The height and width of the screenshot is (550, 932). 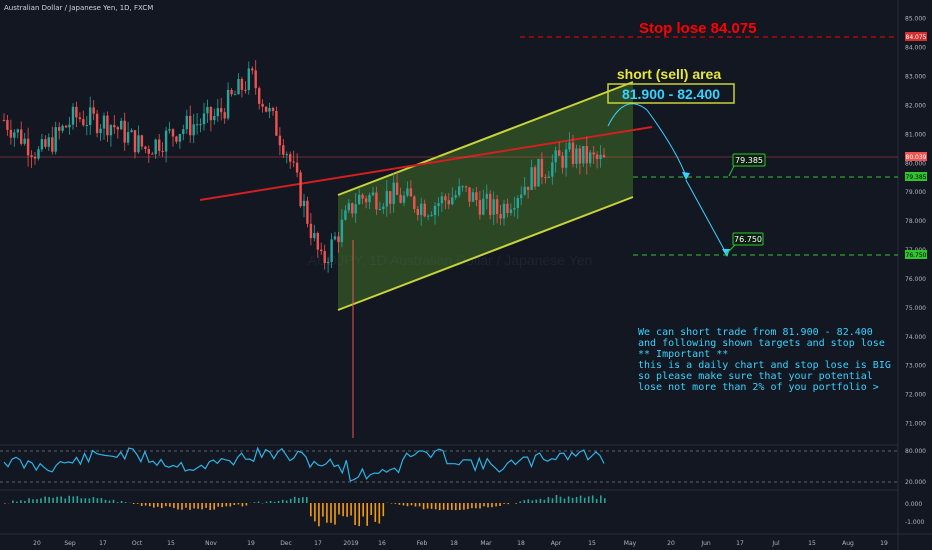 I want to click on stop-price-tag: 84.075, so click(x=916, y=36).